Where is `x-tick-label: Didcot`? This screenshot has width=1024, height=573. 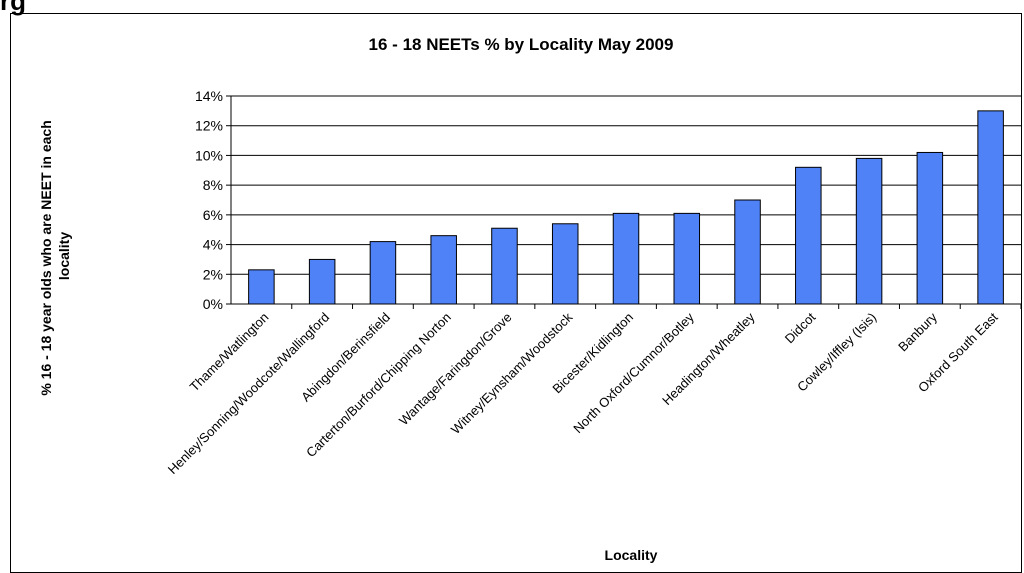
x-tick-label: Didcot is located at coordinates (800, 327).